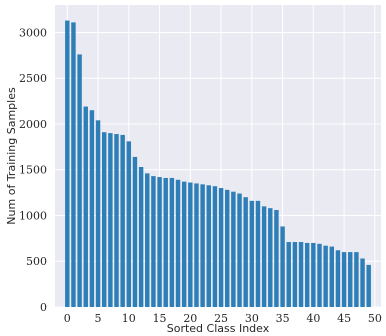 The image size is (386, 336). I want to click on x-tick-label: 25, so click(221, 318).